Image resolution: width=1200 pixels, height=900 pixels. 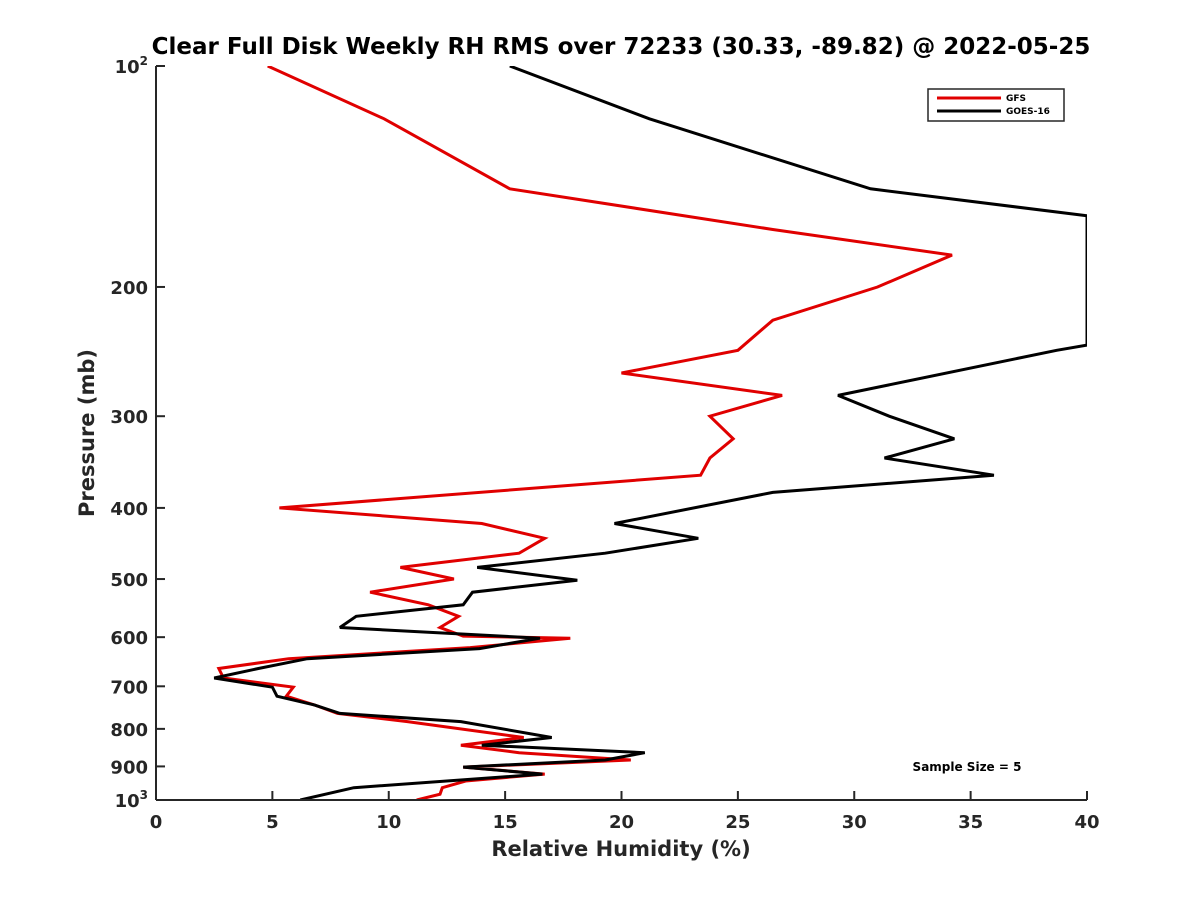 I want to click on y-tick-label: 300, so click(x=129, y=417).